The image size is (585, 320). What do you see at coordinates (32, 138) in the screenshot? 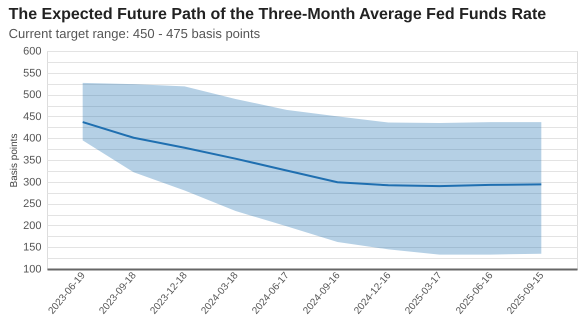
I see `y-tick-label: 400` at bounding box center [32, 138].